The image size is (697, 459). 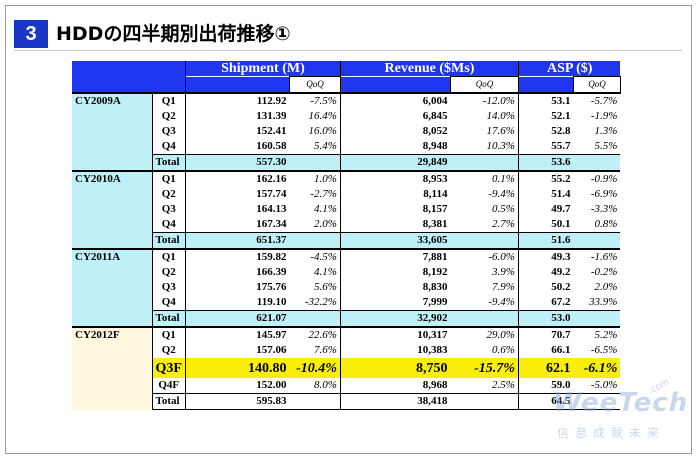 I want to click on total-row: Total 621.07 32,902 53.0, so click(x=346, y=319).